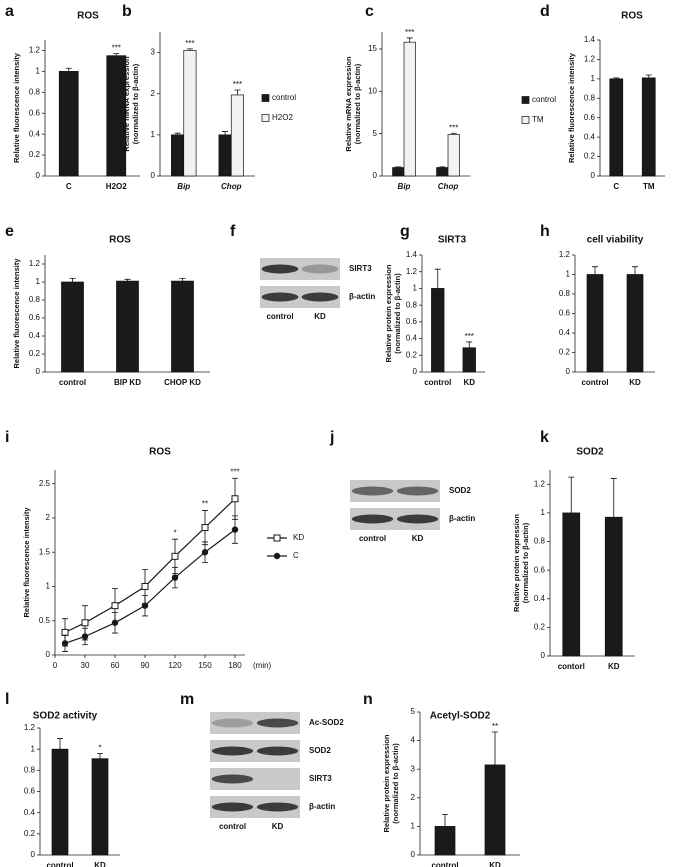 This screenshot has width=685, height=867. What do you see at coordinates (360, 268) in the screenshot?
I see `band-label: SIRT3` at bounding box center [360, 268].